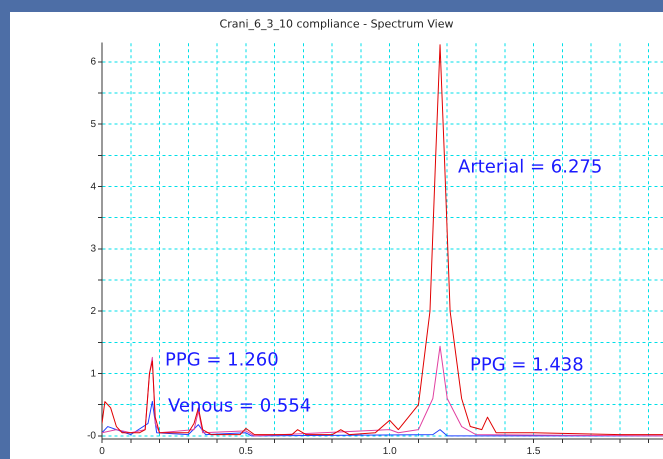  What do you see at coordinates (527, 365) in the screenshot?
I see `annotation: PPG = 1.438` at bounding box center [527, 365].